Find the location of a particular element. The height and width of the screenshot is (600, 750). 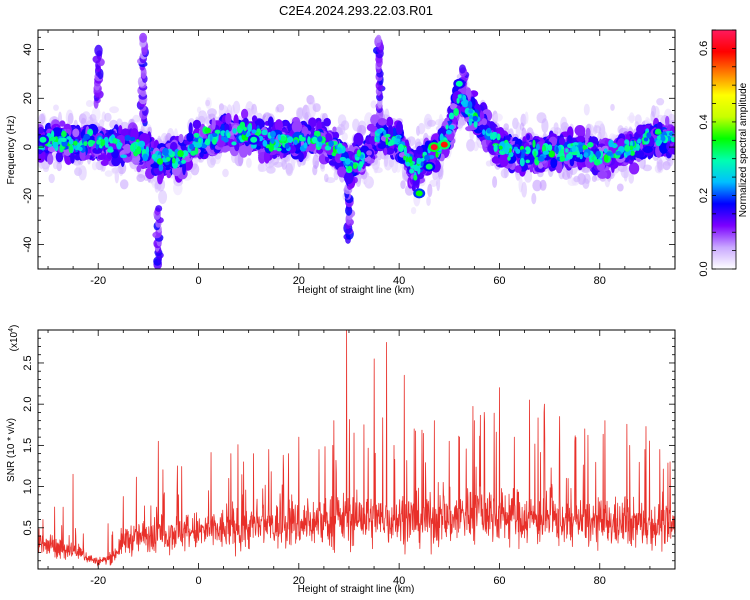

colorbar-tick-label: 0.6 is located at coordinates (704, 48).